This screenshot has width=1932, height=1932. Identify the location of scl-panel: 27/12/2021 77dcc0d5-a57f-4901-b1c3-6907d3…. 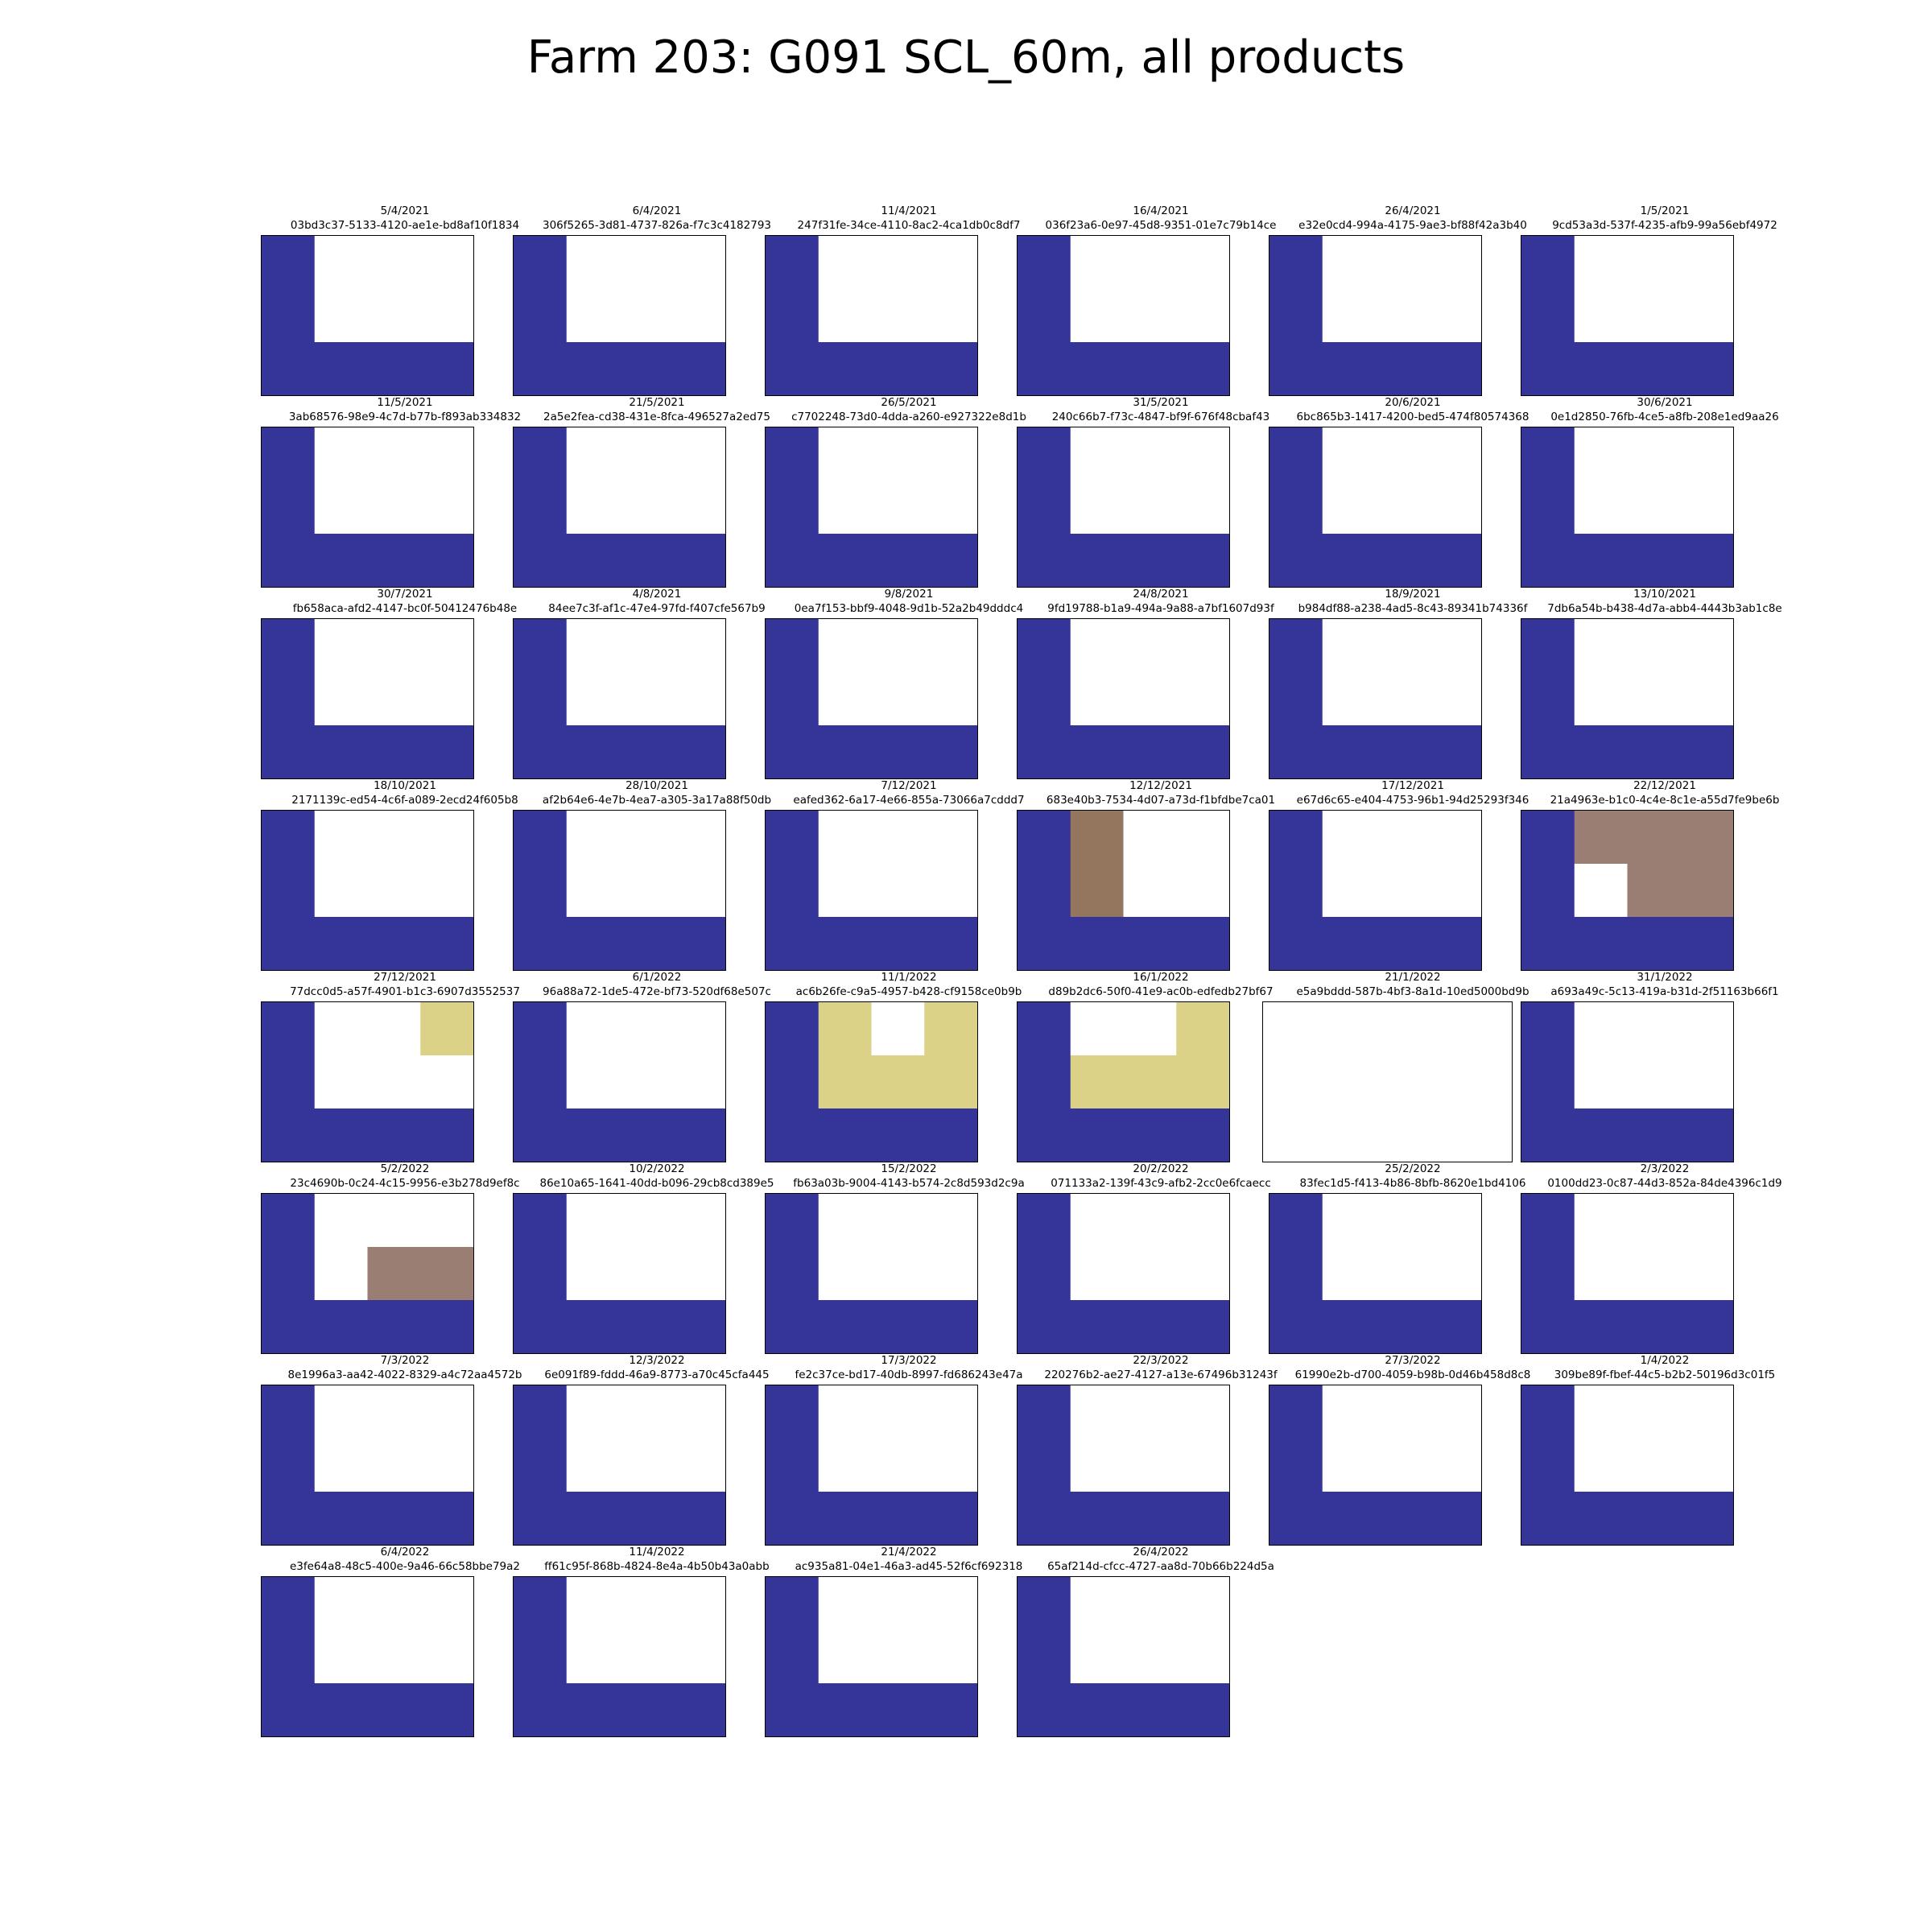
(405, 965).